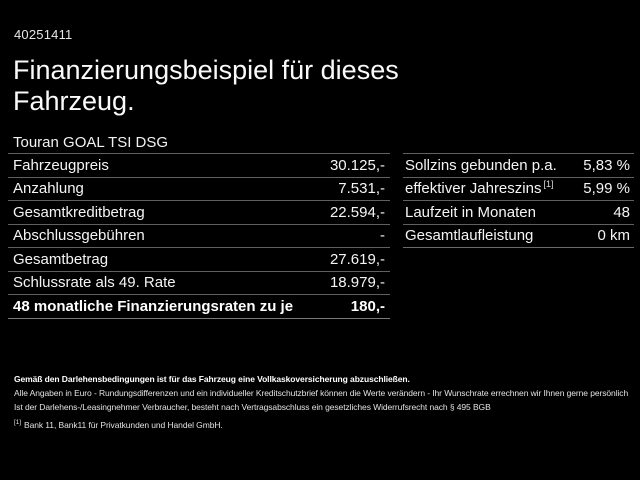 The image size is (640, 480). I want to click on table-row-sollzins: Sollzins gebunden p.a. 5,83 %, so click(518, 165).